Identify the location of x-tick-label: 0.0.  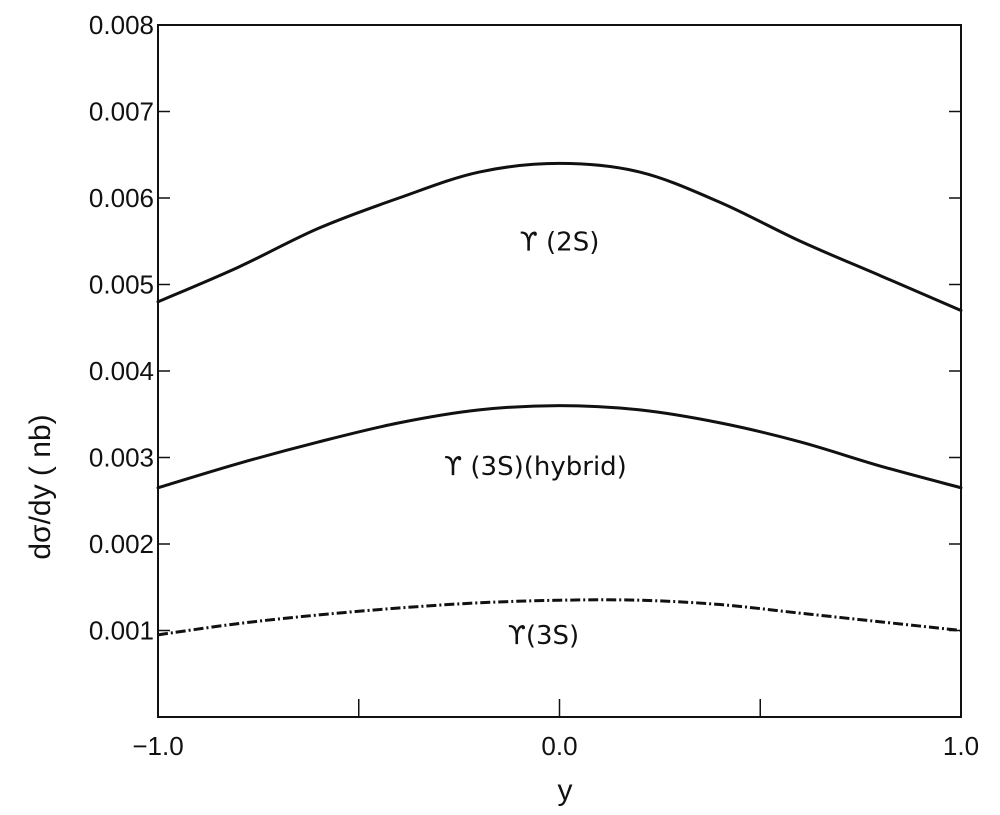
(559, 746).